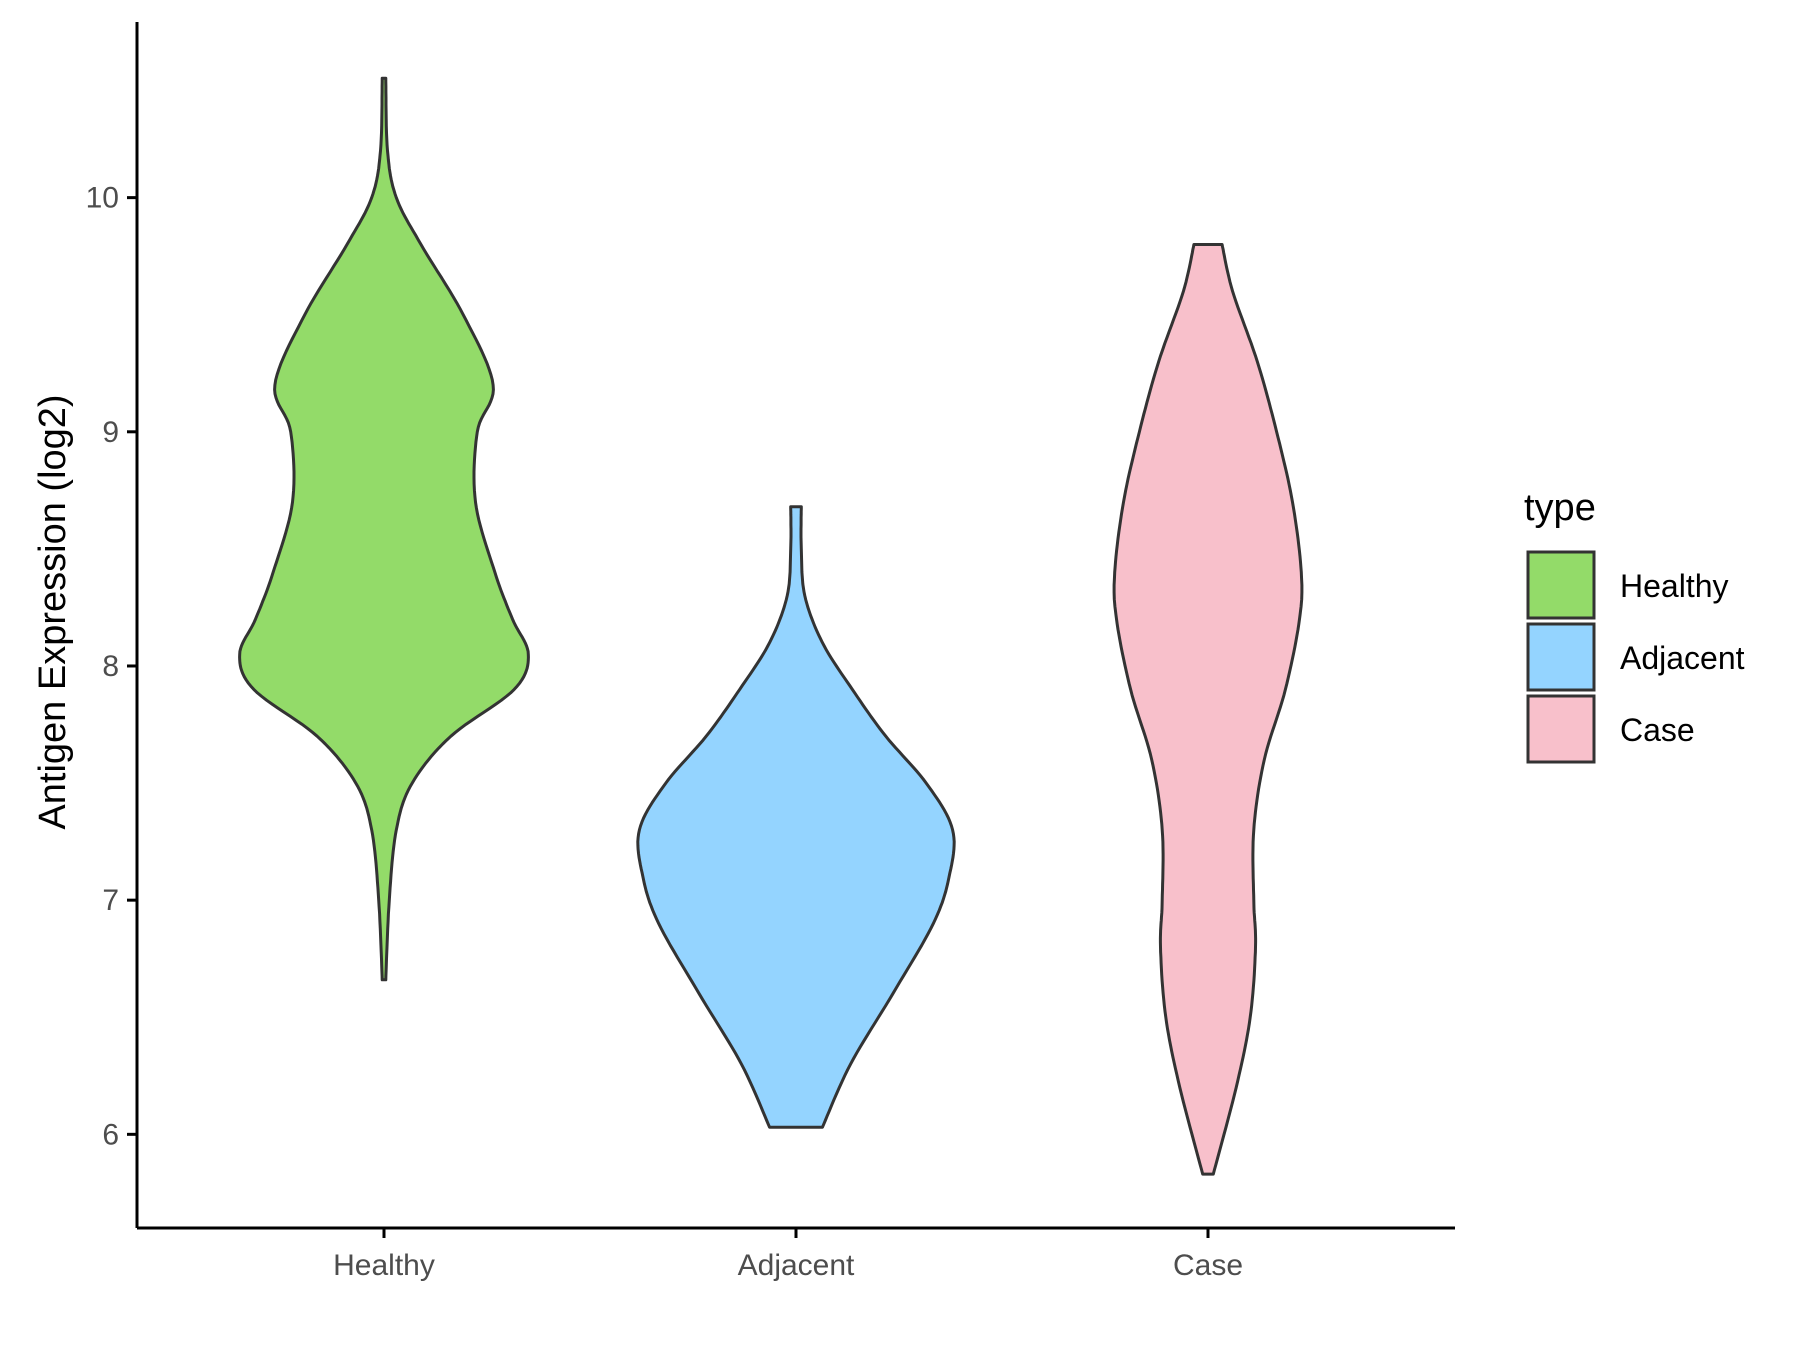 This screenshot has height=1350, width=1800. Describe the element at coordinates (796, 1265) in the screenshot. I see `x-tick-label: Adjacent` at that location.